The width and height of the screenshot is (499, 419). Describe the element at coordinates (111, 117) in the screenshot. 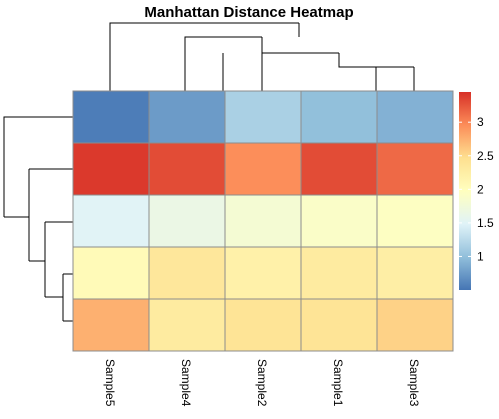

I see `heatmap-cell-r1-Sample5` at that location.